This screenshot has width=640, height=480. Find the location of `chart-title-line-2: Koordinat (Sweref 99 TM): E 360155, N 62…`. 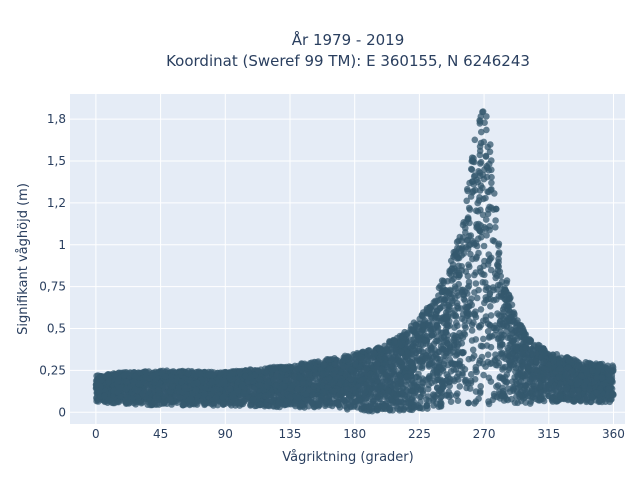

chart-title-line-2: Koordinat (Sweref 99 TM): E 360155, N 62… is located at coordinates (348, 61).